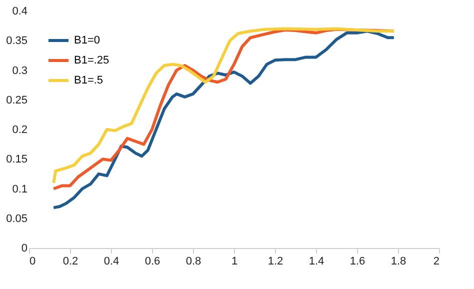 The width and height of the screenshot is (474, 289). I want to click on x-tick-label: 1.4, so click(316, 262).